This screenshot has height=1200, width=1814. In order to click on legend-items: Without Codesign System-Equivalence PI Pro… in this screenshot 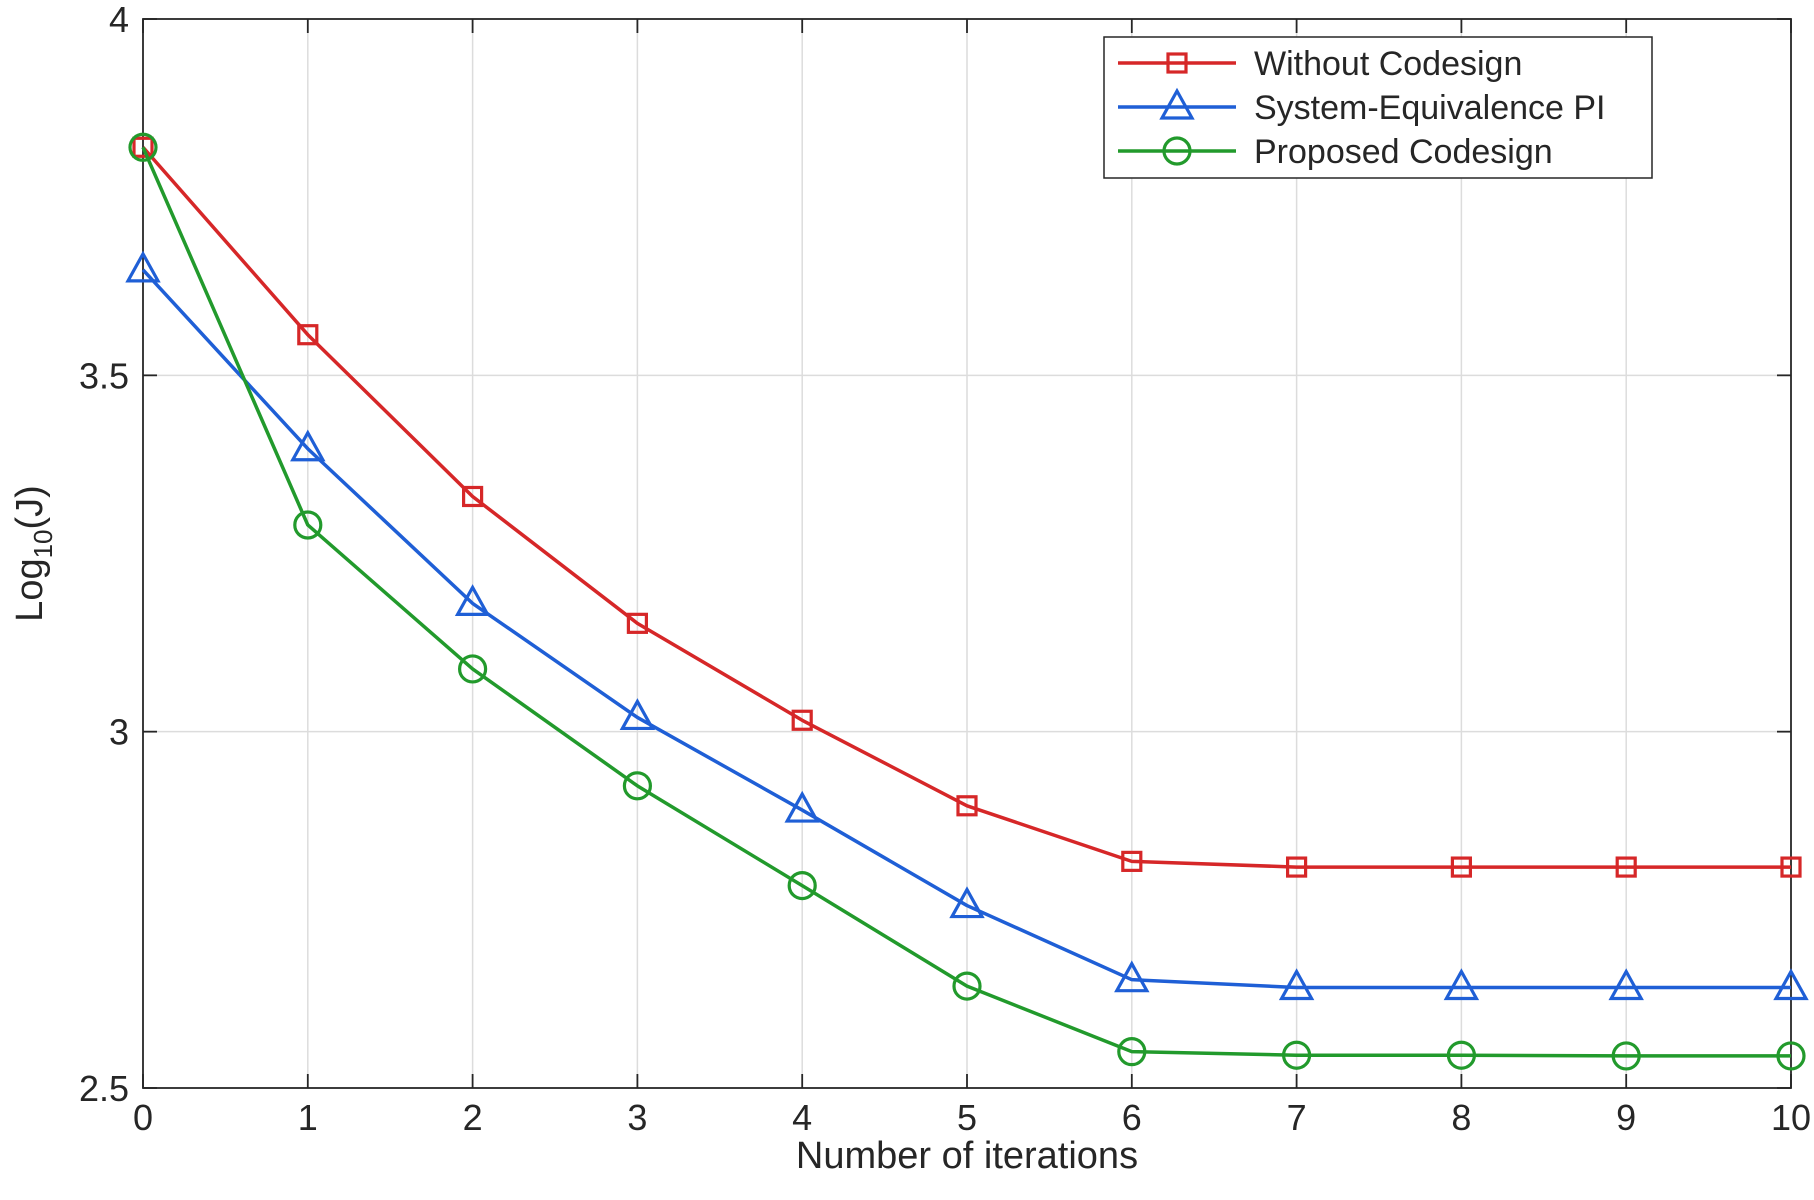, I will do `click(1362, 108)`.